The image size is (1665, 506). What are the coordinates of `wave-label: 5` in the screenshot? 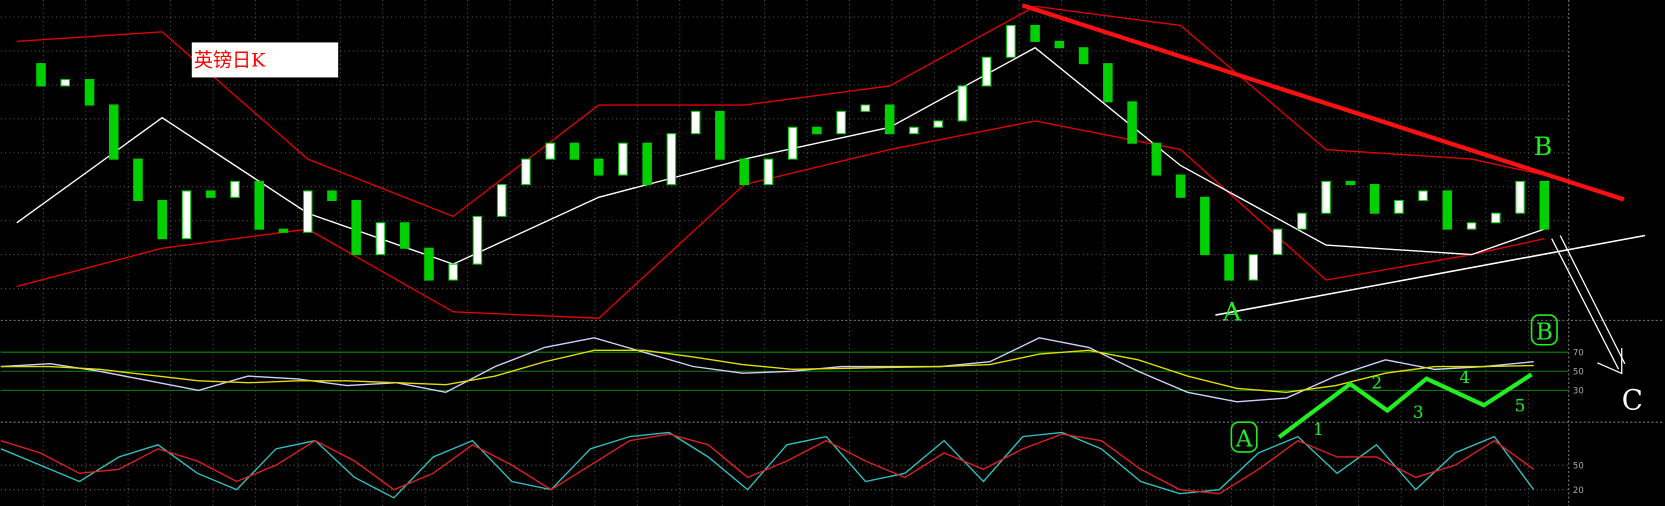 It's located at (1520, 407).